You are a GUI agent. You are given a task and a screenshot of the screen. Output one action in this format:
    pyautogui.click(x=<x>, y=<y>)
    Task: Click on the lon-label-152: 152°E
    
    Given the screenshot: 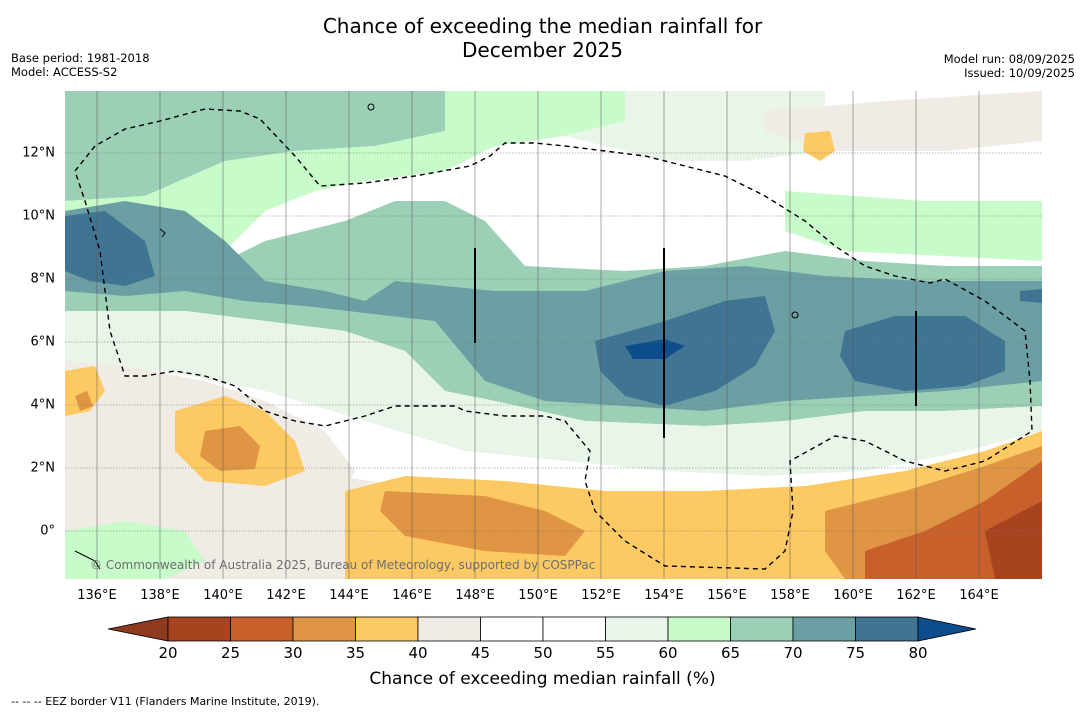 What is the action you would take?
    pyautogui.click(x=601, y=595)
    